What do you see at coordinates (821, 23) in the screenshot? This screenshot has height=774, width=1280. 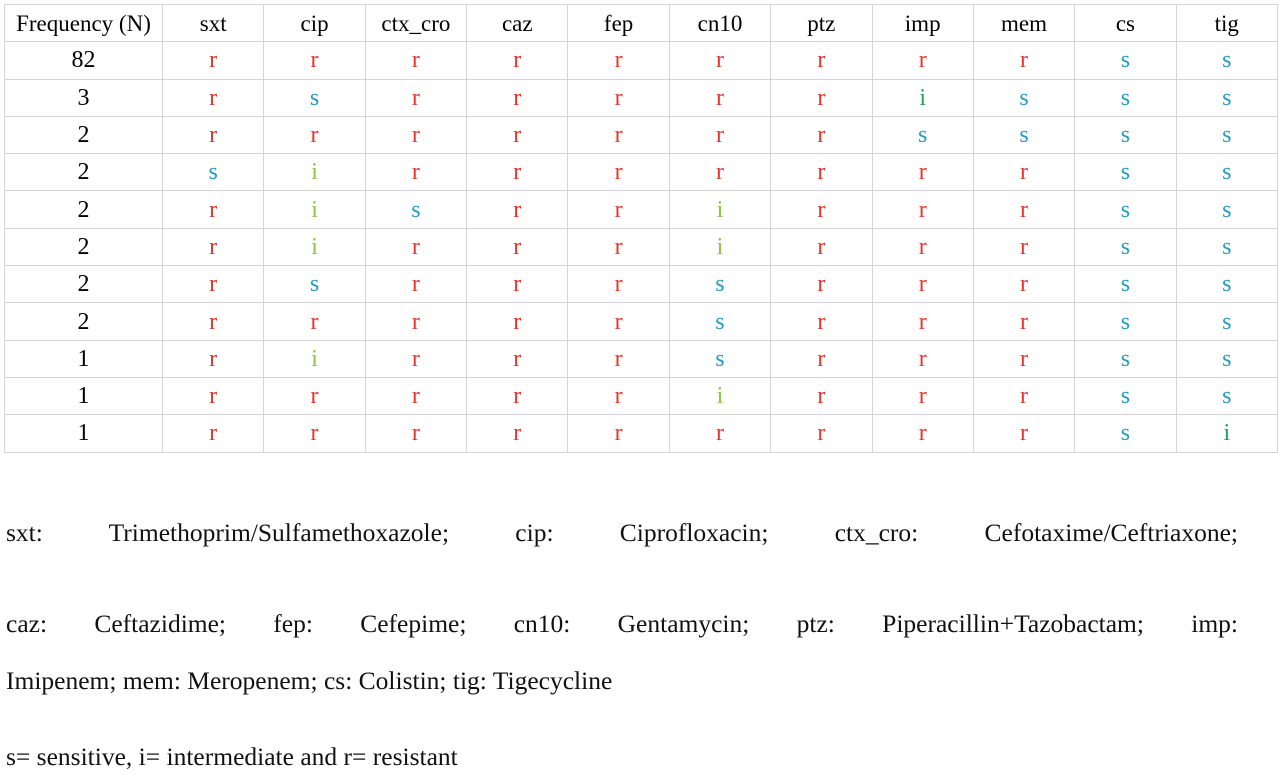 I see `header-ptz: ptz` at bounding box center [821, 23].